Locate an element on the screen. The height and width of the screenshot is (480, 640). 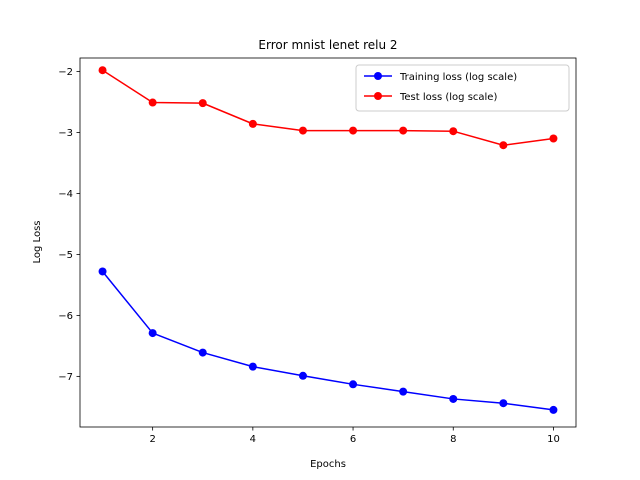
x-tick-label: 10 is located at coordinates (553, 439).